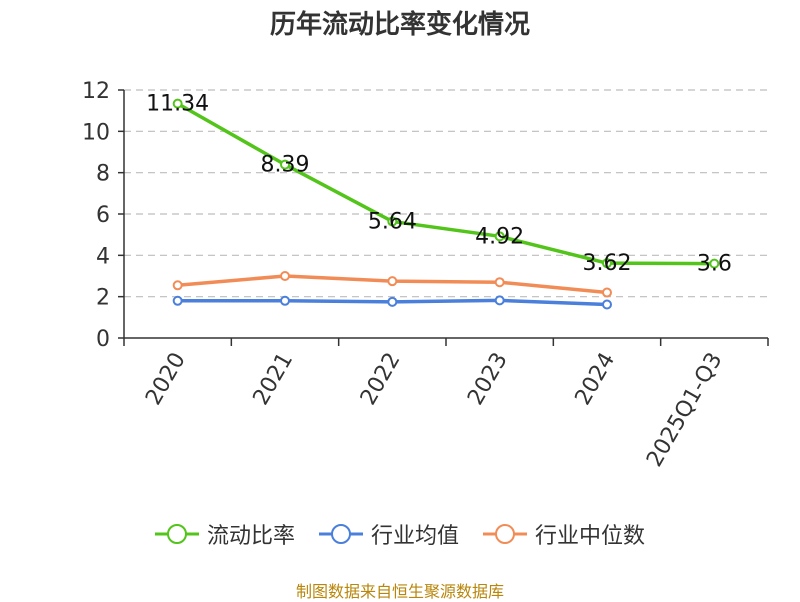 This screenshot has width=800, height=602. What do you see at coordinates (166, 379) in the screenshot?
I see `x-tick-label: 2020` at bounding box center [166, 379].